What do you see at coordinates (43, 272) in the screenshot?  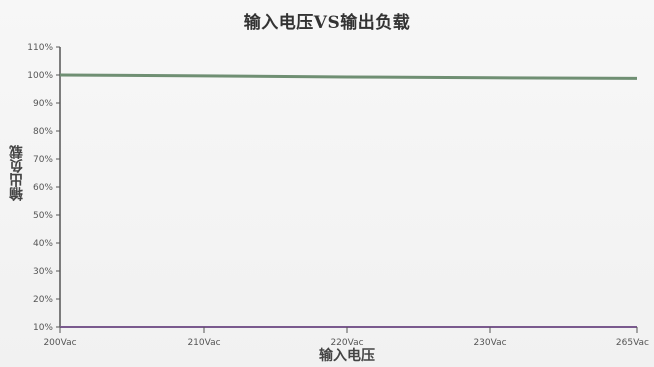 I see `y-tick-label: 30%` at bounding box center [43, 272].